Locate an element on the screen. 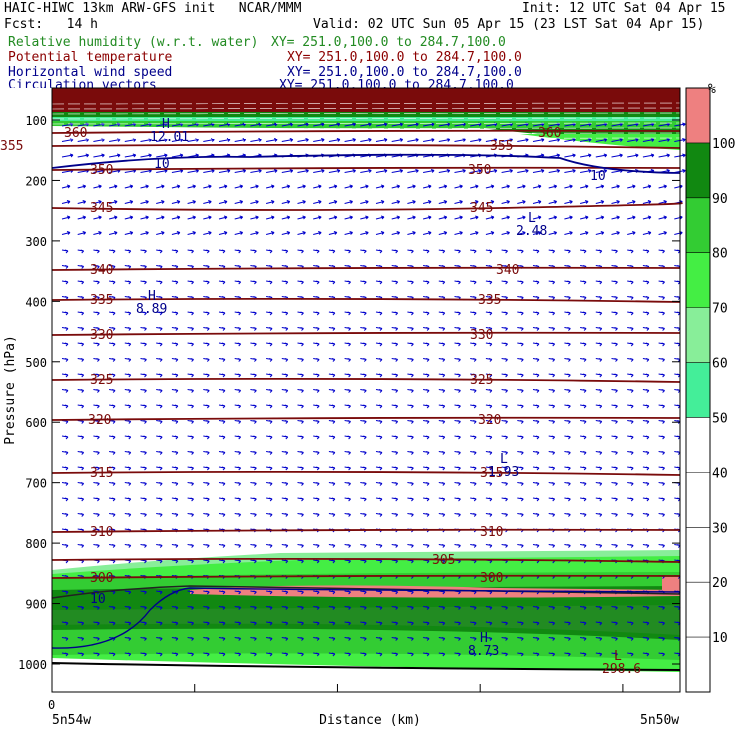 The width and height of the screenshot is (740, 740). y-tick-label: 100 is located at coordinates (36, 121).